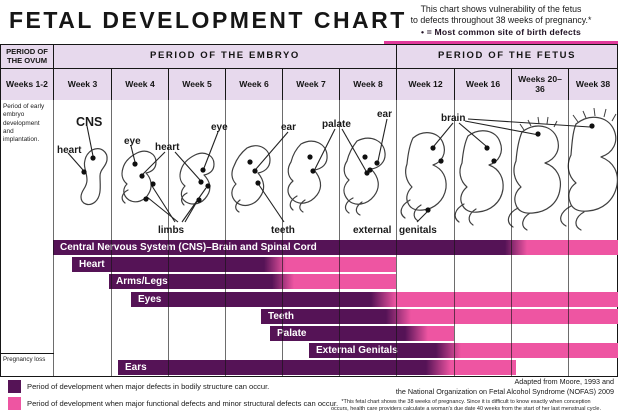 This screenshot has height=418, width=618. I want to click on header-week-3: Week 3, so click(82, 84).